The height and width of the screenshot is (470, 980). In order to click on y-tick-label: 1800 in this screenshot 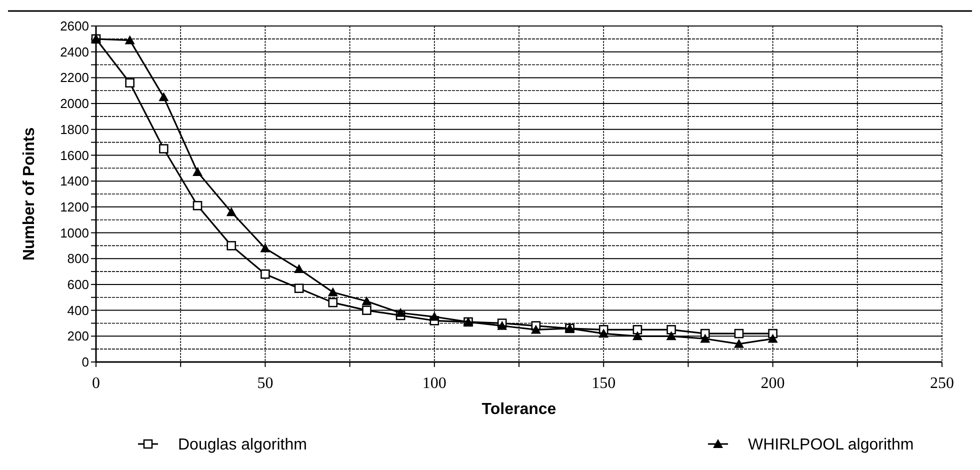, I will do `click(74, 129)`.